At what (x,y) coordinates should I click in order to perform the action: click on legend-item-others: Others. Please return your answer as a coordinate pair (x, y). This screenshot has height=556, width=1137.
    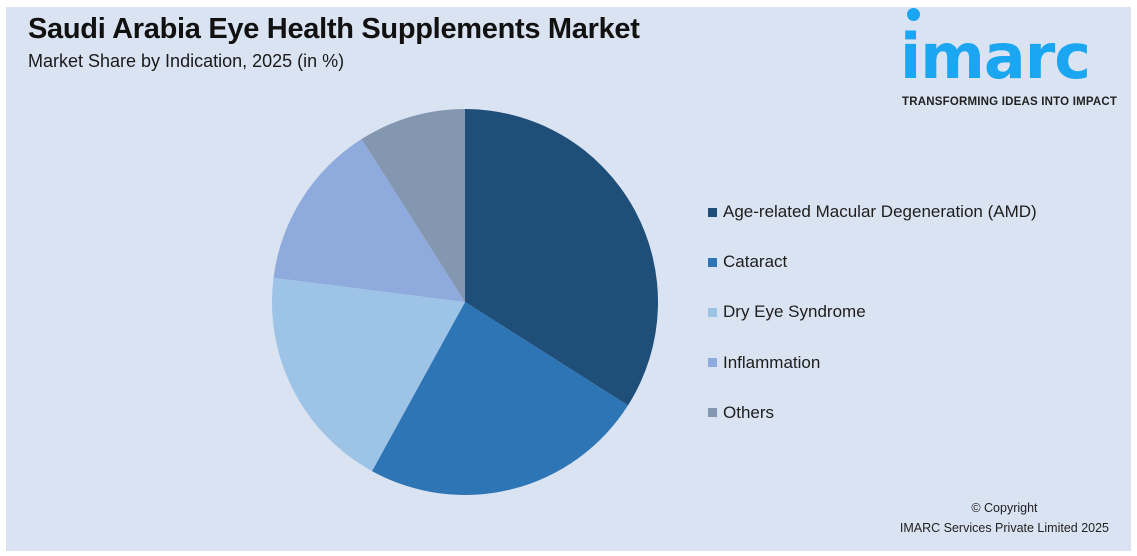
    Looking at the image, I should click on (872, 413).